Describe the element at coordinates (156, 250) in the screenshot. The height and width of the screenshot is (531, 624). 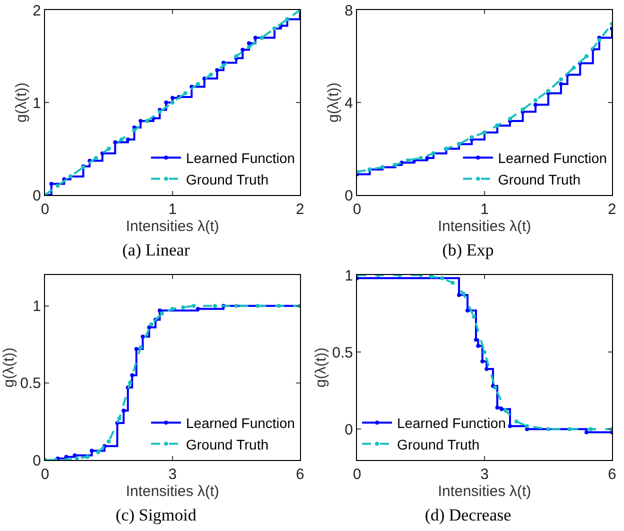
I see `text: (a) Linear` at that location.